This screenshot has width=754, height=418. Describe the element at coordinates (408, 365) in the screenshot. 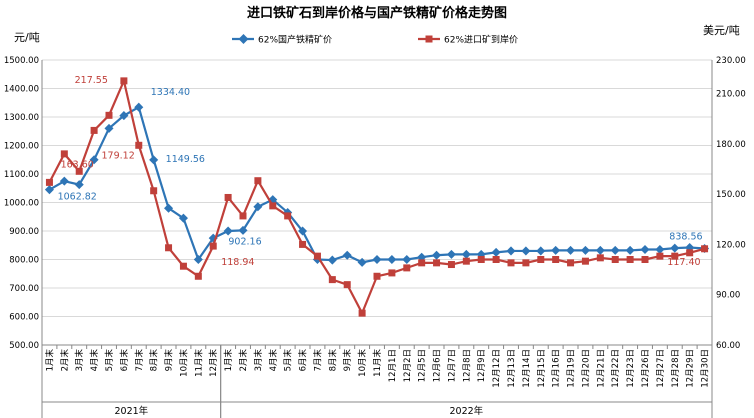

I see `x-tick-label: 12月2日` at that location.